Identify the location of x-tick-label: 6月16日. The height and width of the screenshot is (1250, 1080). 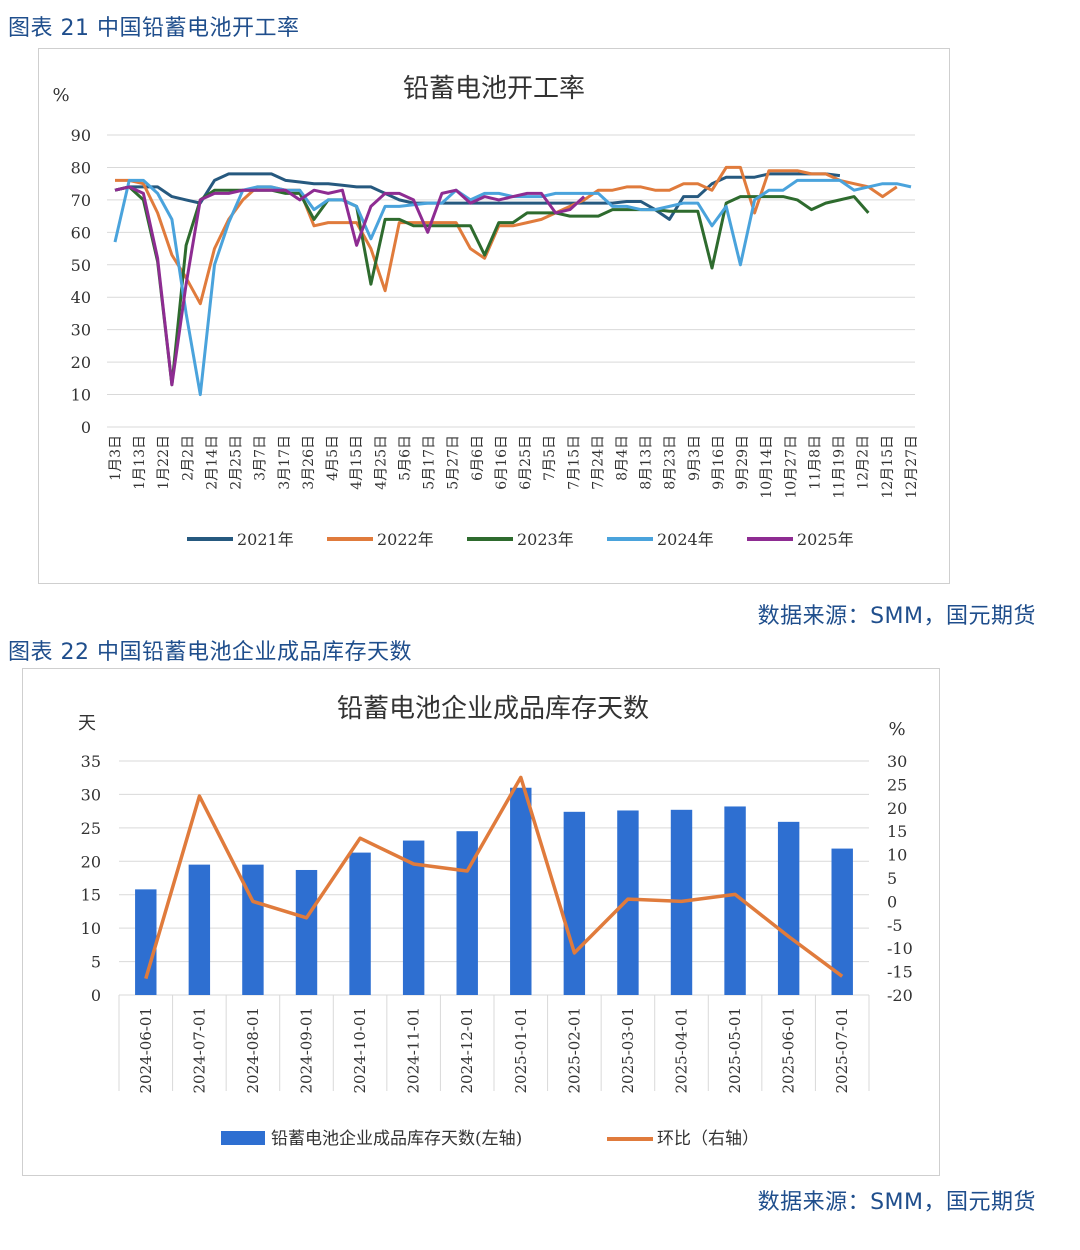
(502, 462).